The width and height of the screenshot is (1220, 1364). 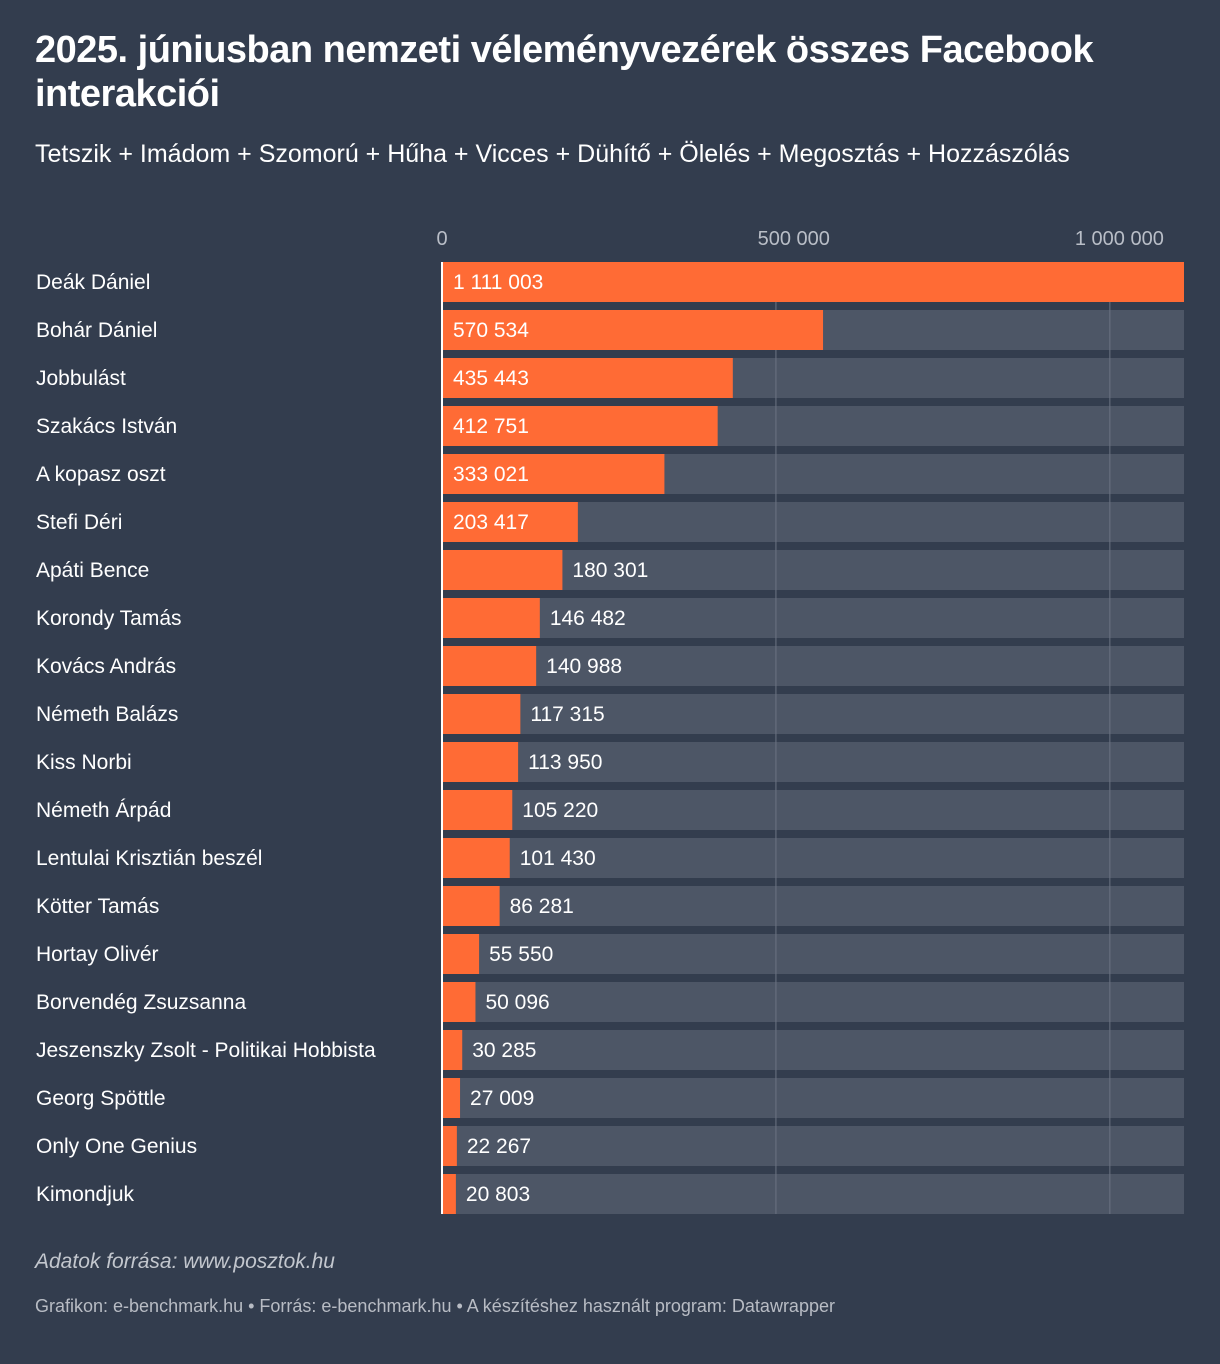 I want to click on category-label: Bohár Dániel, so click(x=96, y=330).